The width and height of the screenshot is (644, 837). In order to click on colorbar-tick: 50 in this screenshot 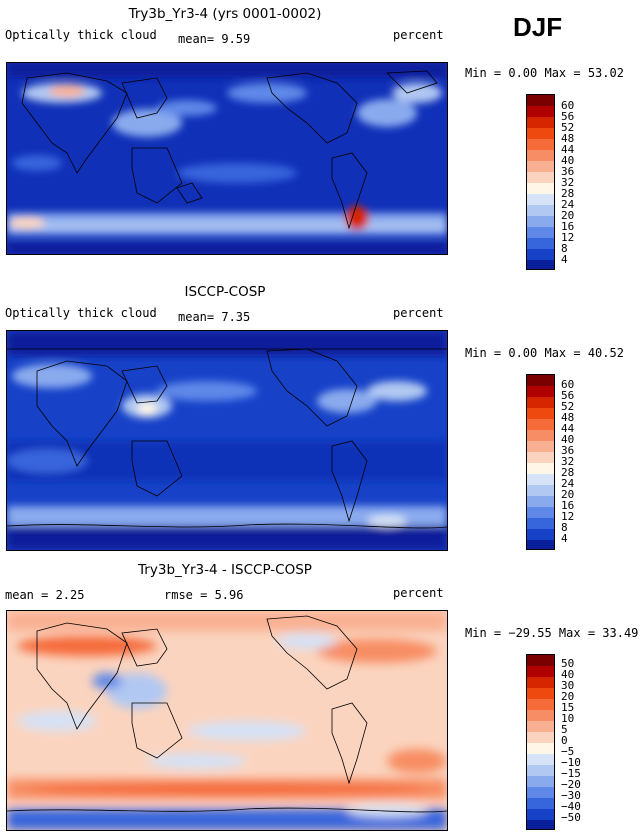, I will do `click(568, 663)`.